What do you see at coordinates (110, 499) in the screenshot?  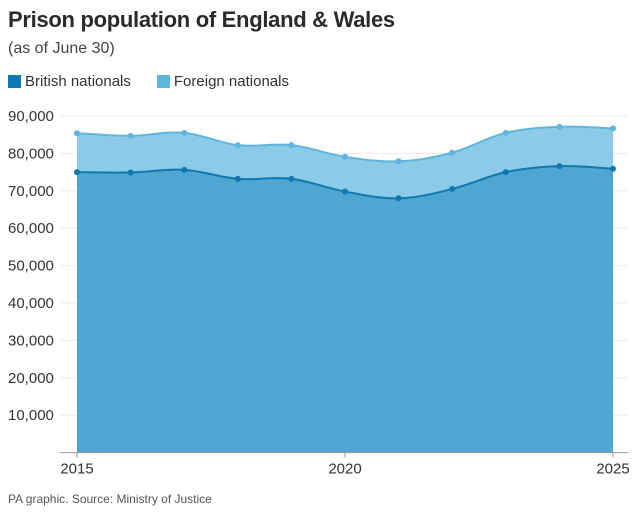 I see `source-note: PA graphic. Source: Ministry of Justice` at bounding box center [110, 499].